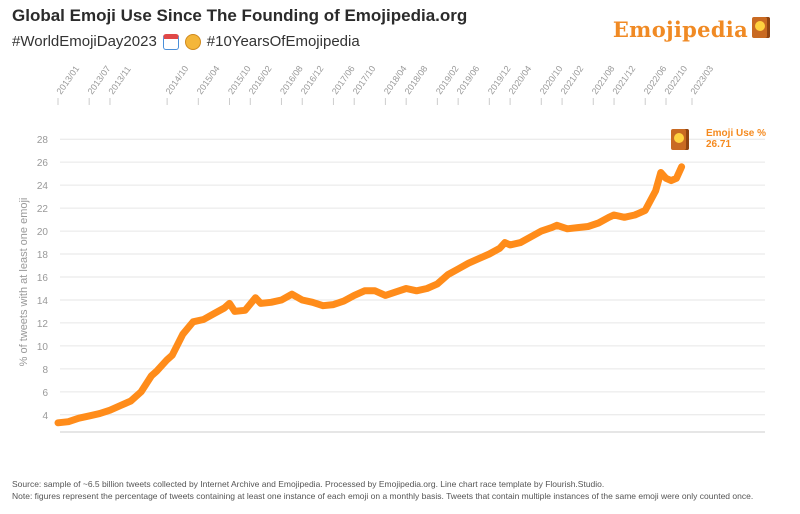  I want to click on y-tick-label: 18, so click(43, 255).